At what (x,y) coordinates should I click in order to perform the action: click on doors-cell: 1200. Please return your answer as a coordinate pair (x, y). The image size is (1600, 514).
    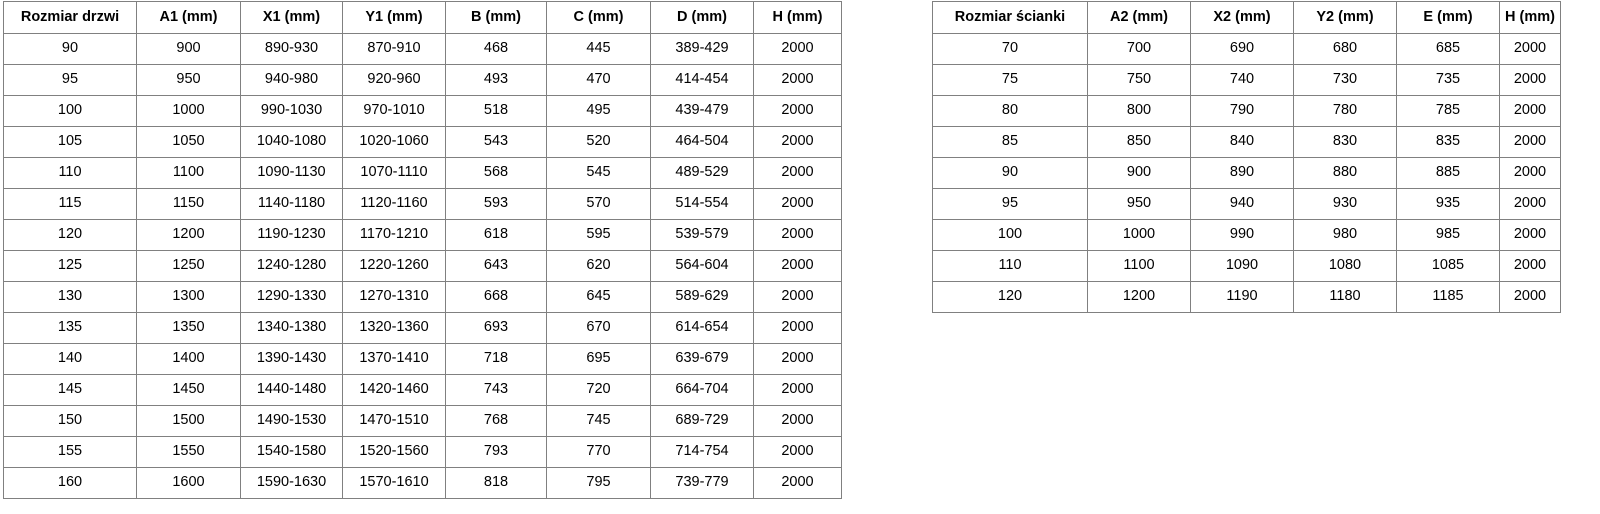
    Looking at the image, I should click on (188, 235).